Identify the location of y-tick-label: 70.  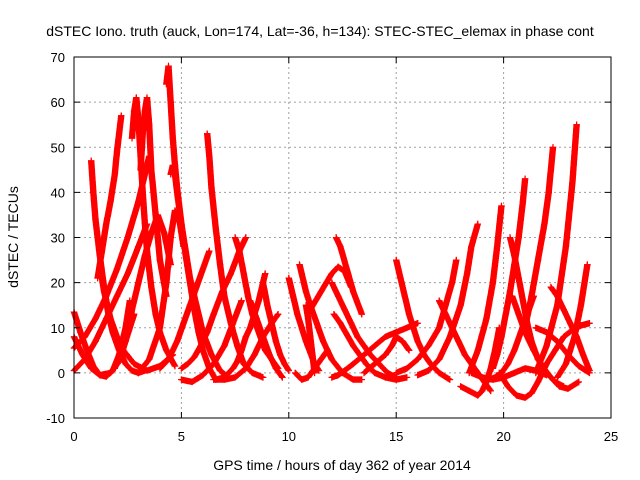
(58, 57).